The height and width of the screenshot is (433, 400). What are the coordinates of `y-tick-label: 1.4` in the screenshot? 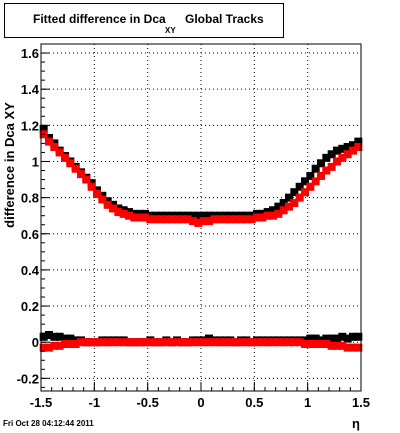 It's located at (30, 89).